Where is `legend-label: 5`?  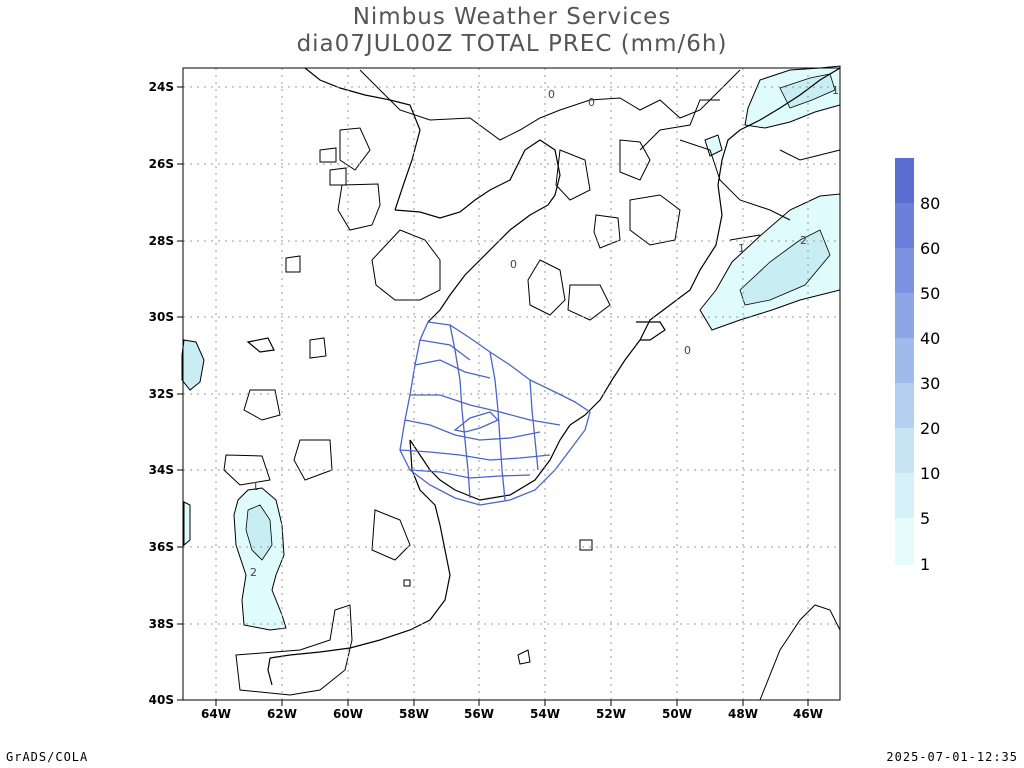 legend-label: 5 is located at coordinates (925, 518).